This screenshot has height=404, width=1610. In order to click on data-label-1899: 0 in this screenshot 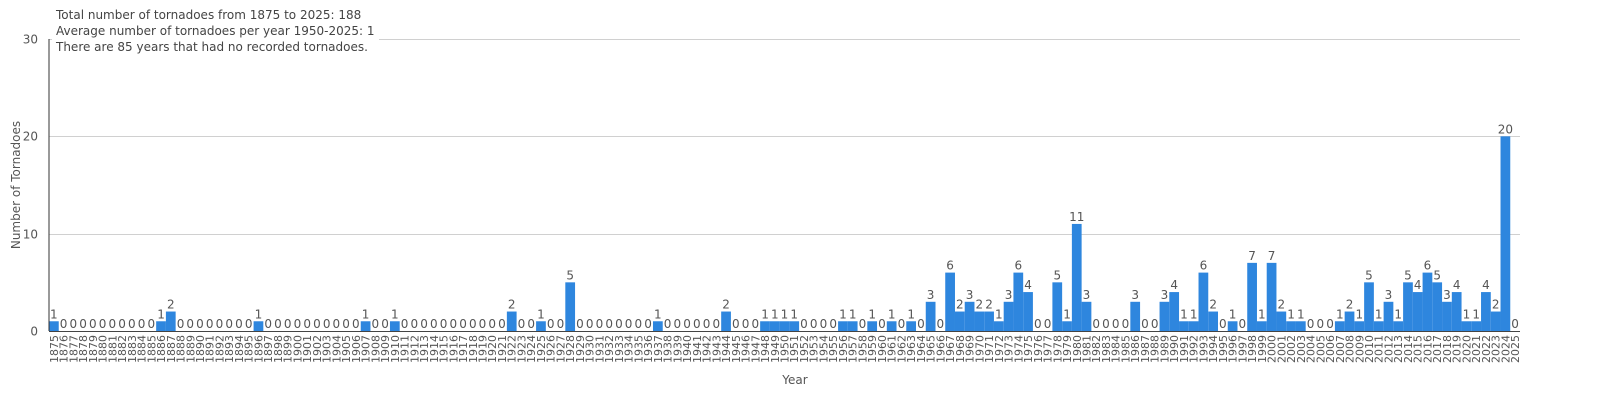, I will do `click(288, 324)`.